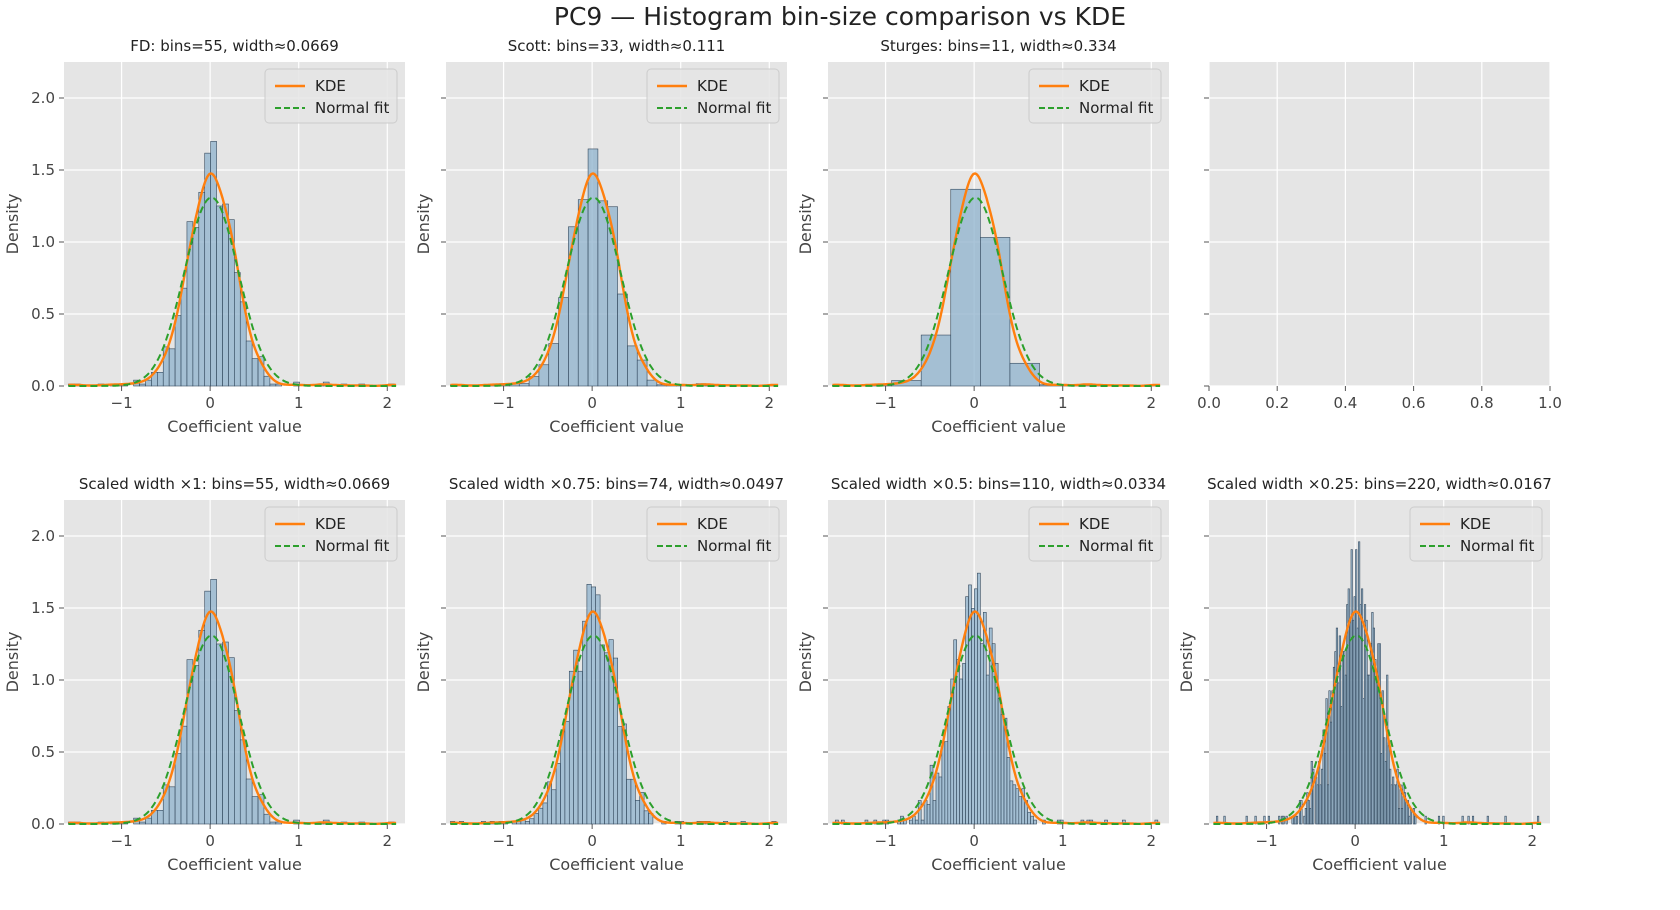  I want to click on x-tick-label: 0.8, so click(1482, 403).